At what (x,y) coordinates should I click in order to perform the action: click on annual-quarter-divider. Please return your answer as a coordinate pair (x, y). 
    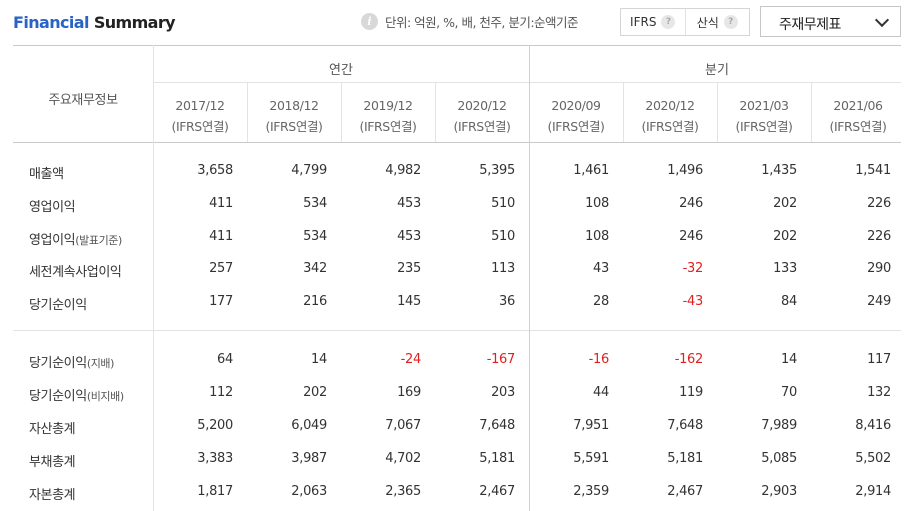
    Looking at the image, I should click on (529, 278).